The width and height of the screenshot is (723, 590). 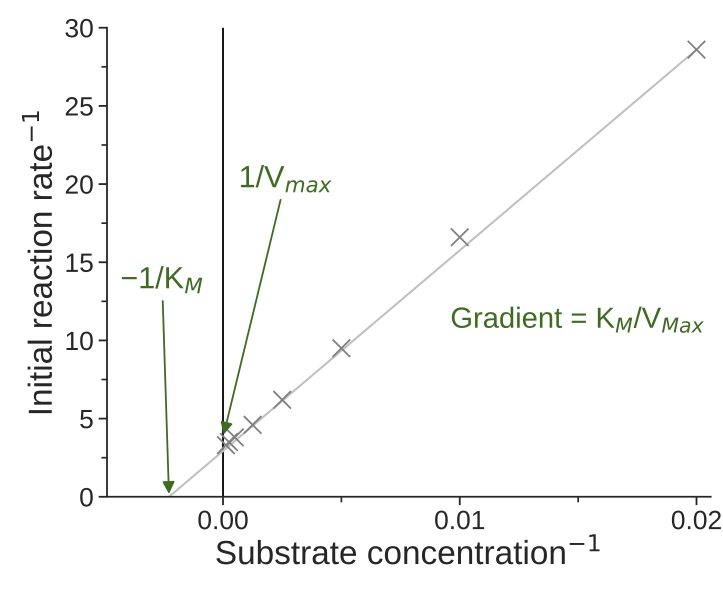 What do you see at coordinates (79, 184) in the screenshot?
I see `y-tick-label: 20` at bounding box center [79, 184].